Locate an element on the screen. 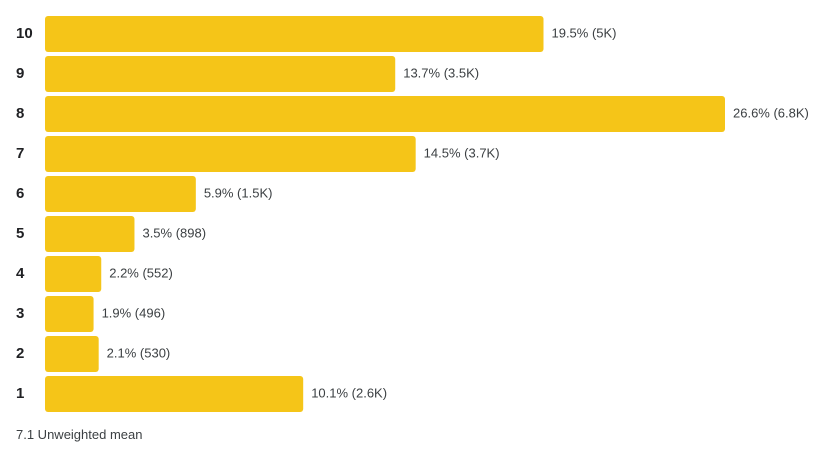 The height and width of the screenshot is (455, 830). data-label-4: 2.2% (552) is located at coordinates (141, 272).